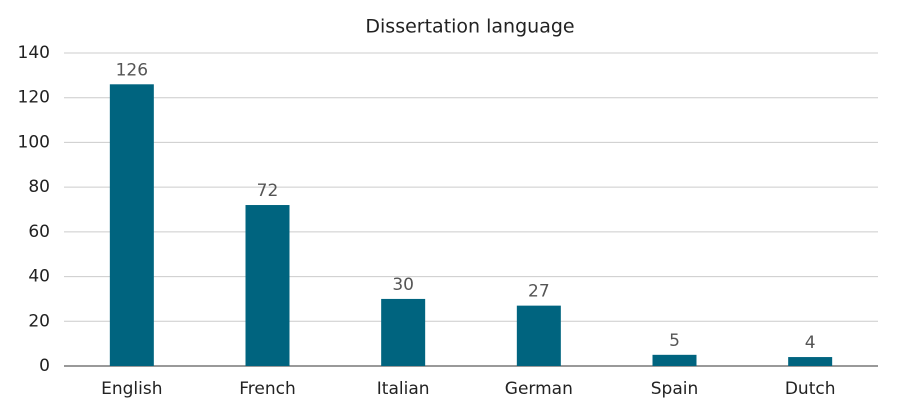 Image resolution: width=900 pixels, height=409 pixels. What do you see at coordinates (39, 232) in the screenshot?
I see `y-tick-label: 60` at bounding box center [39, 232].